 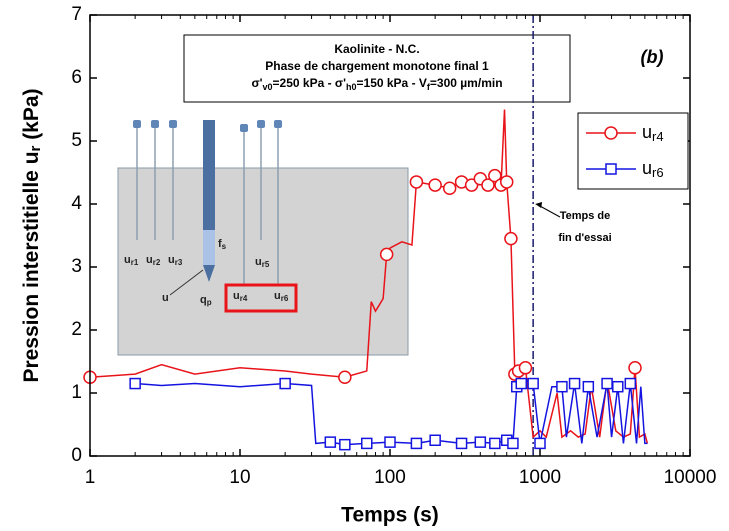 What do you see at coordinates (209, 273) in the screenshot?
I see `inset-tip` at bounding box center [209, 273].